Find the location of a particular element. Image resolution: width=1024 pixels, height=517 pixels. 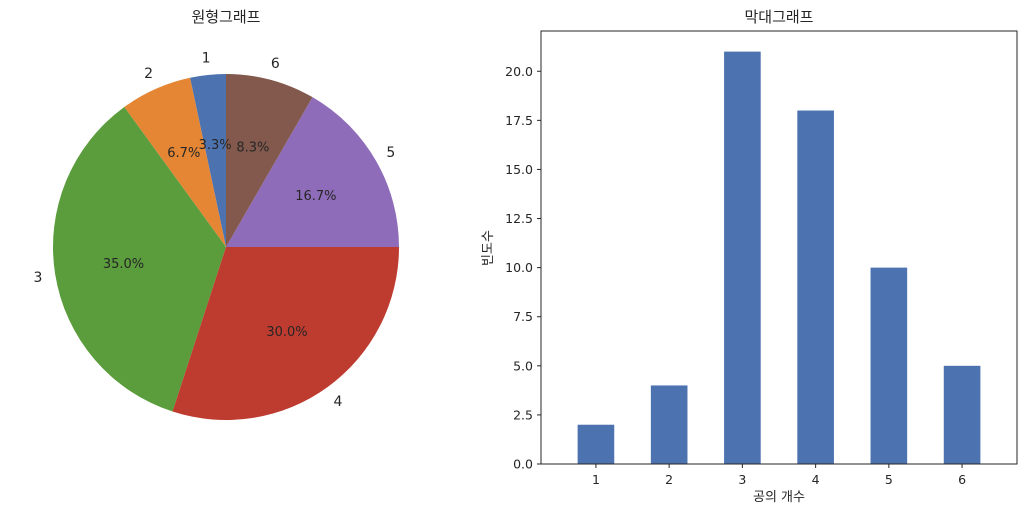

y-tick-label: 17.5 is located at coordinates (519, 120).